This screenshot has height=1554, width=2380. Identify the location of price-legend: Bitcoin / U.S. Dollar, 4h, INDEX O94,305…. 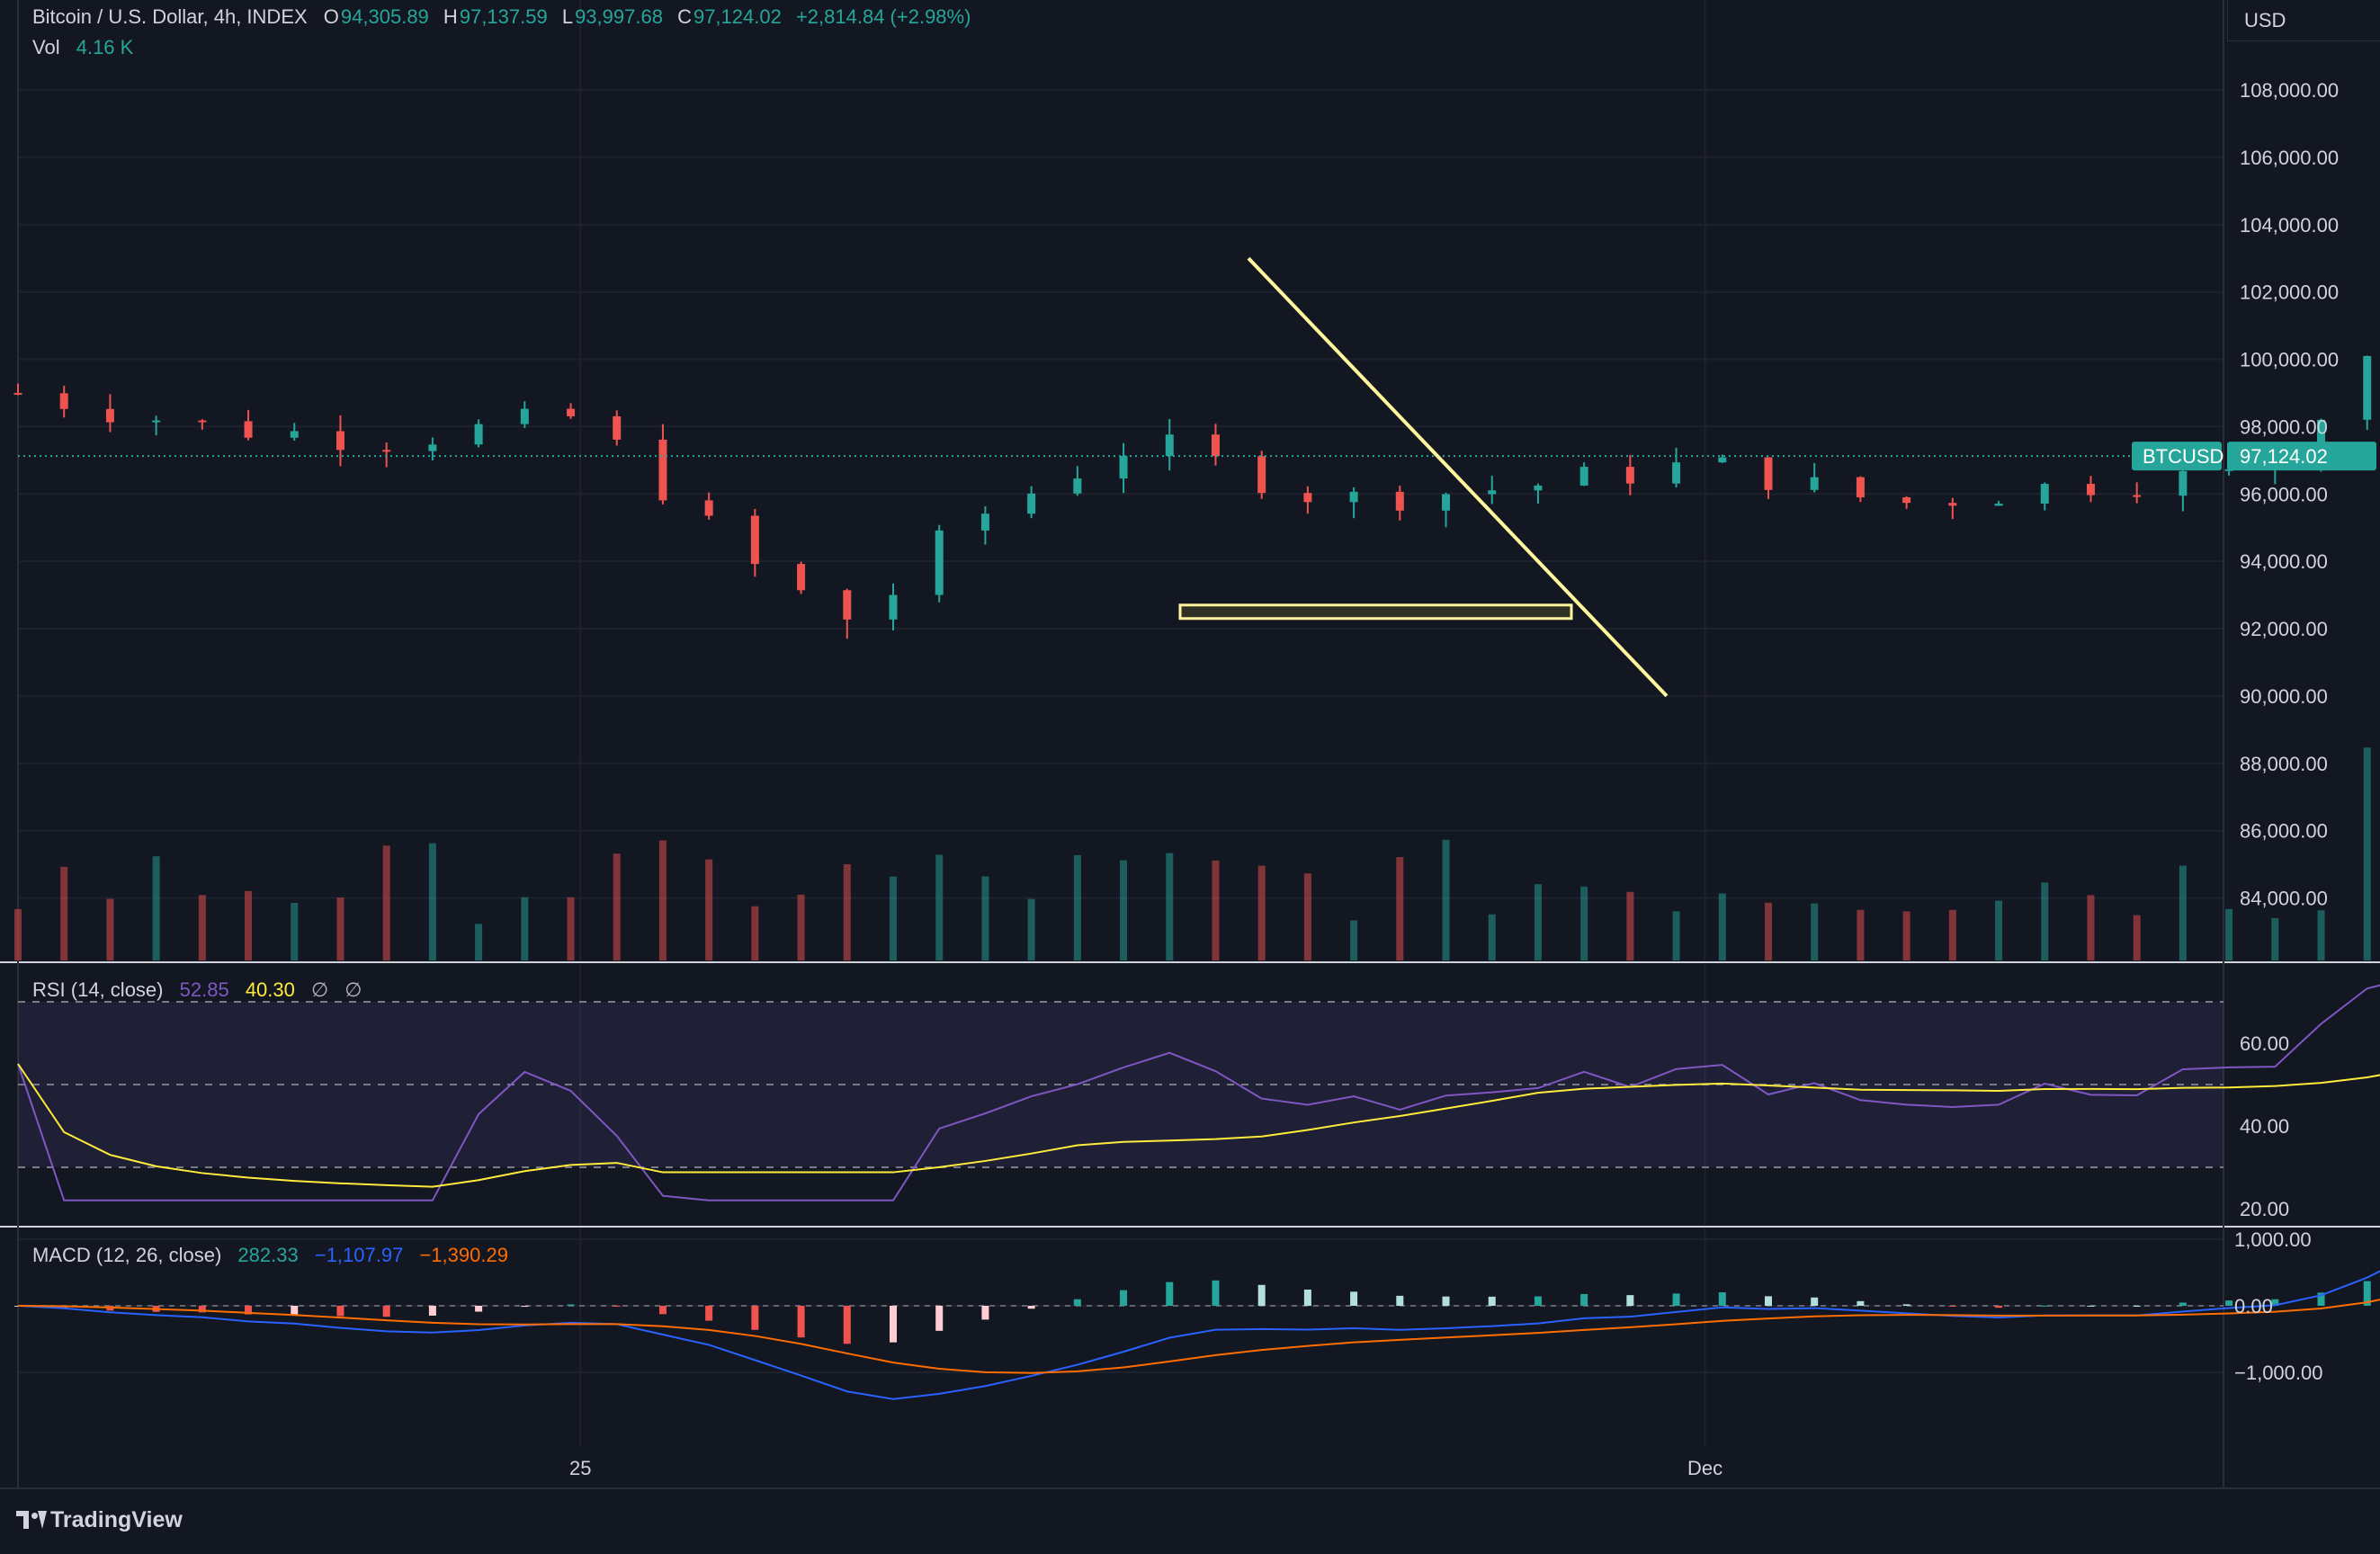
(502, 17).